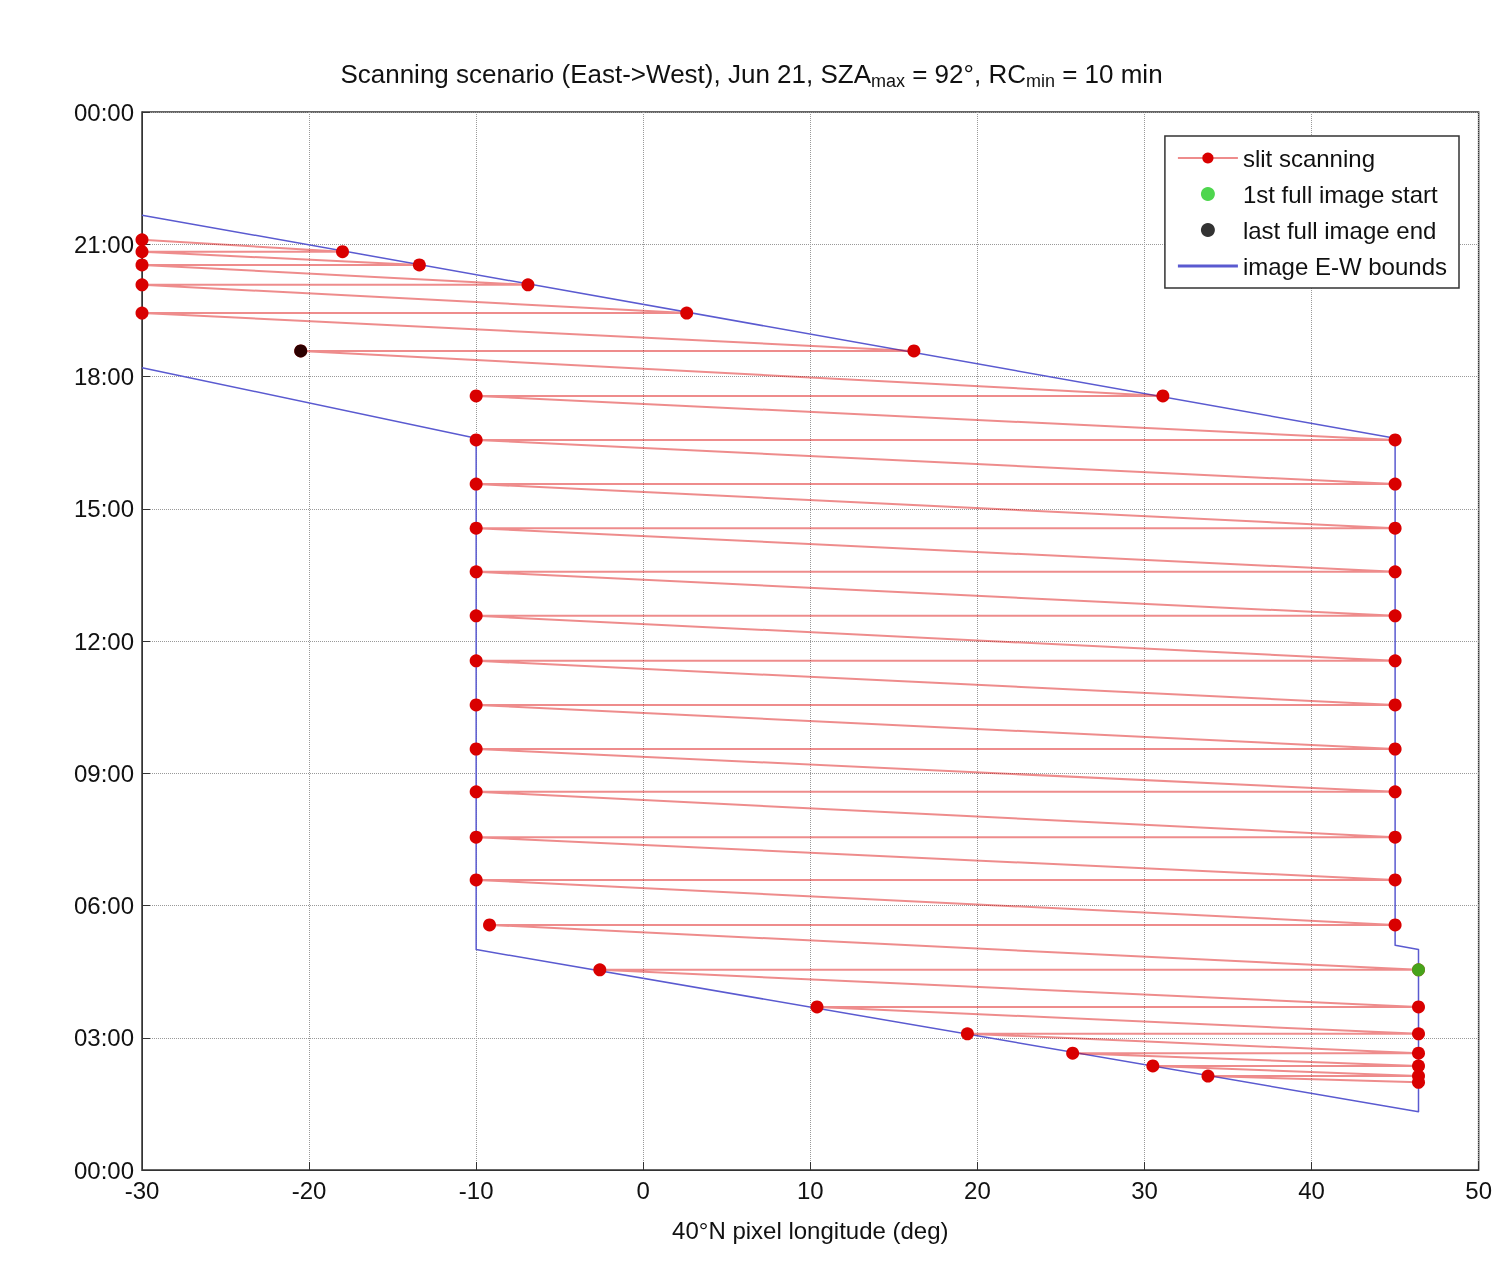  What do you see at coordinates (103, 376) in the screenshot?
I see `y-tick-label: 18:00` at bounding box center [103, 376].